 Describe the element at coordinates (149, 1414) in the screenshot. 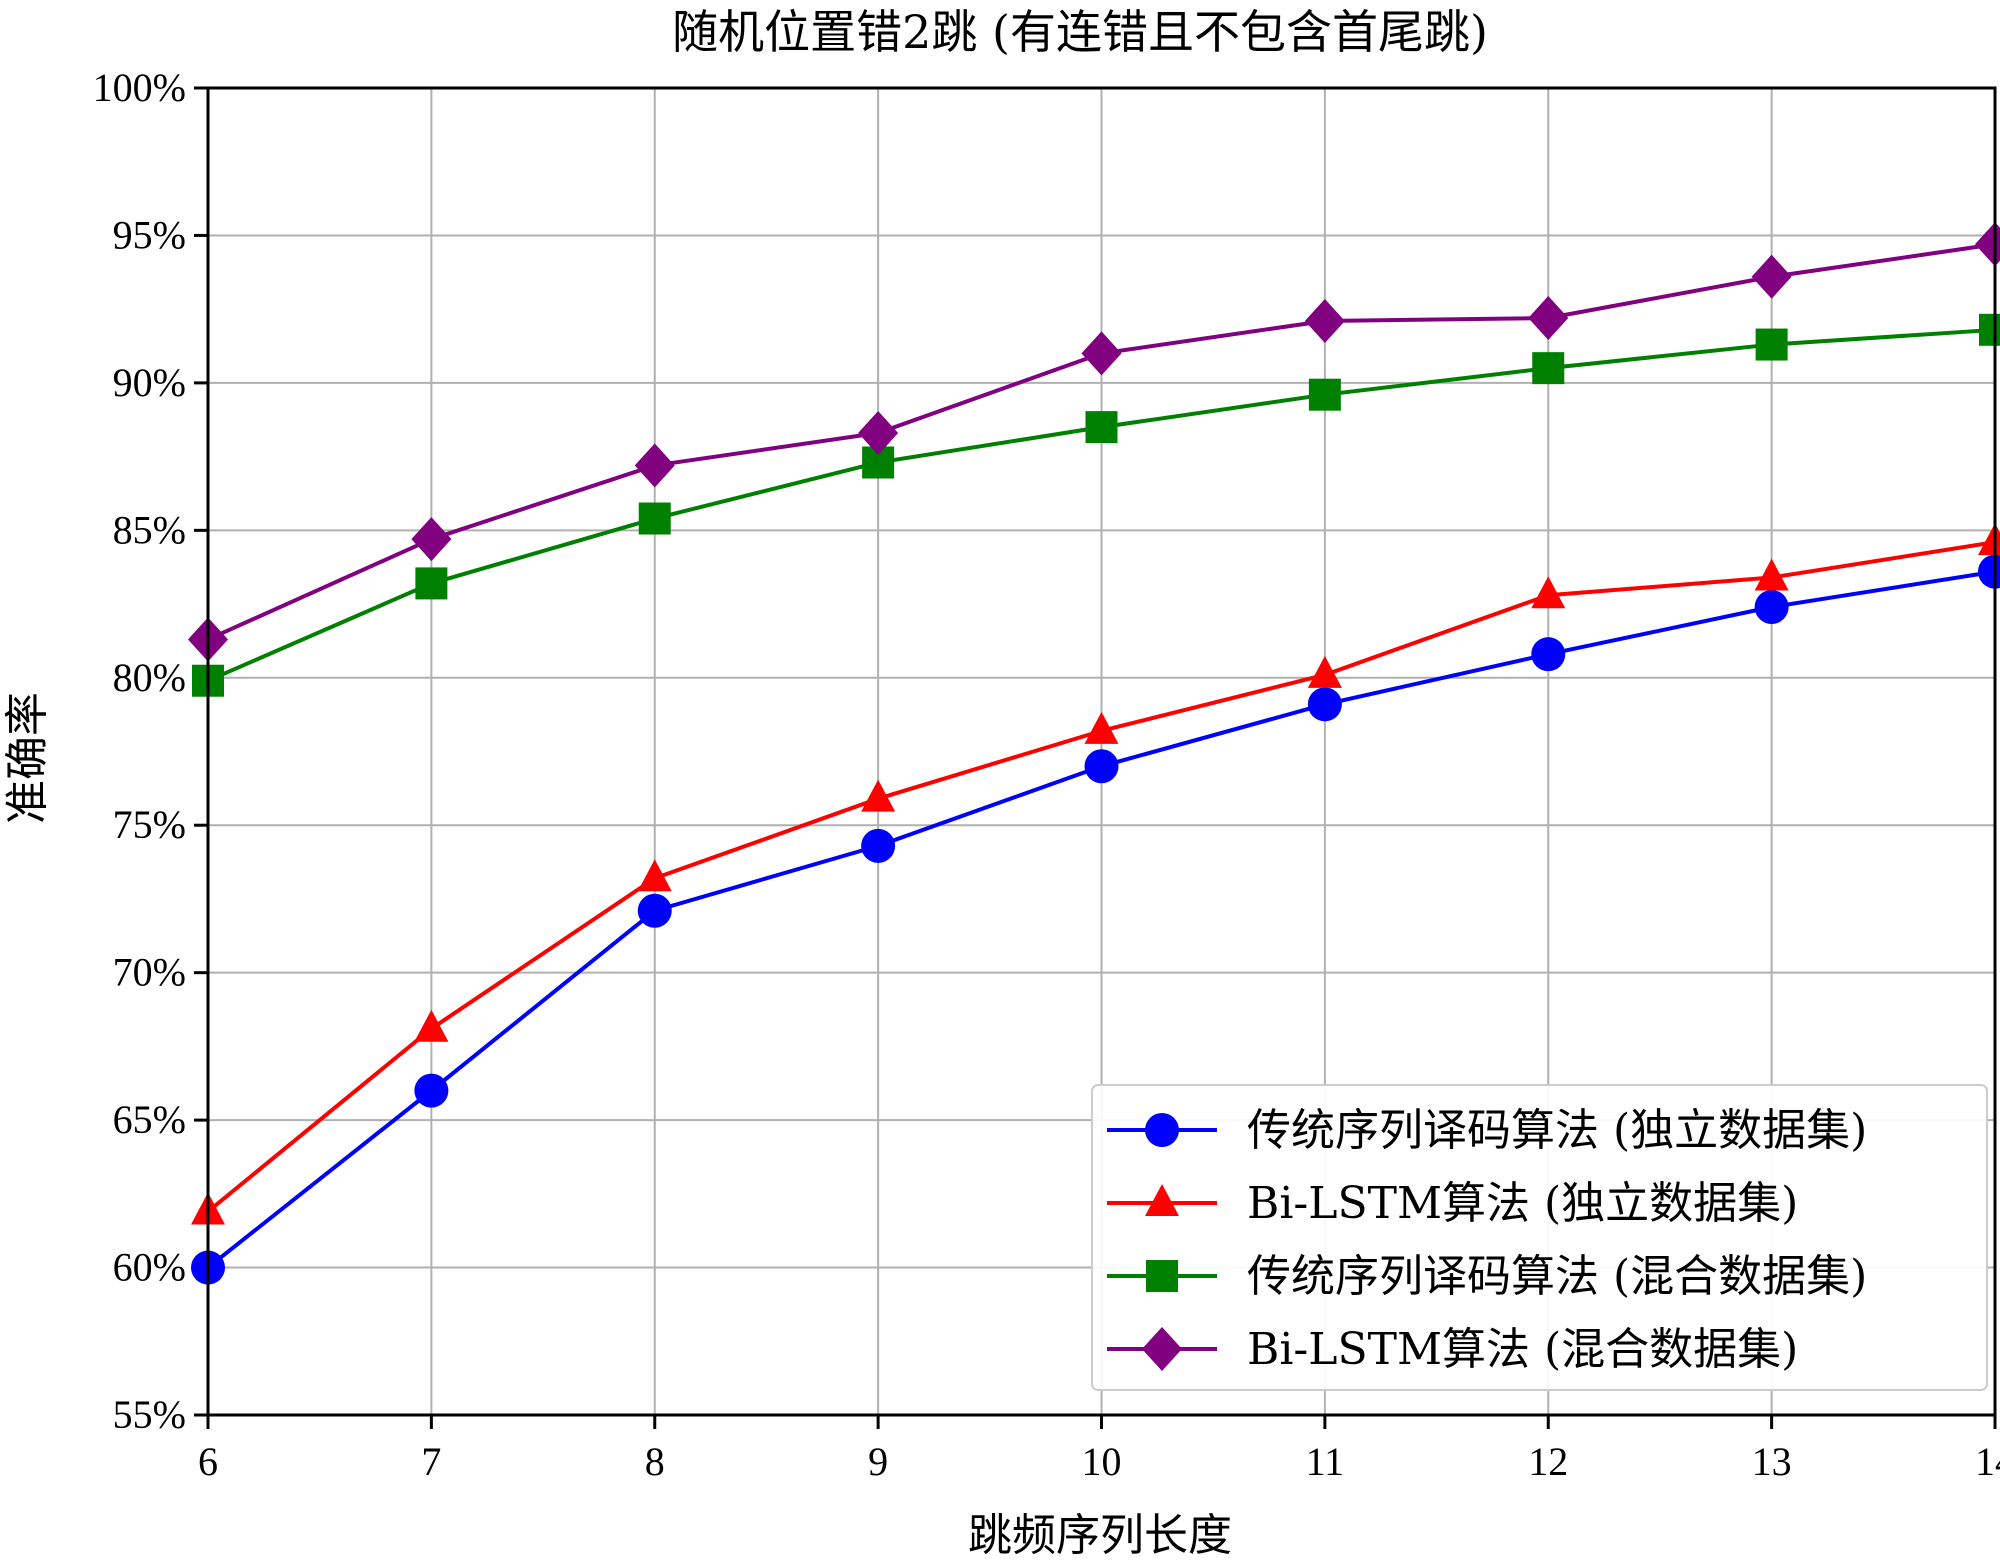

I see `y-tick-label: 55%` at that location.